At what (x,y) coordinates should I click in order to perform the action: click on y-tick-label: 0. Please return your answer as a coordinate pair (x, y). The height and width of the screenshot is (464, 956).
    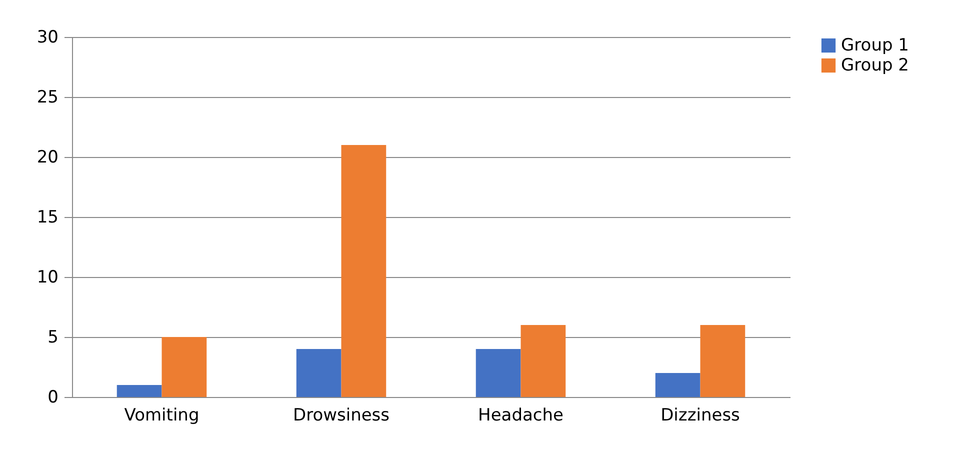
    Looking at the image, I should click on (53, 398).